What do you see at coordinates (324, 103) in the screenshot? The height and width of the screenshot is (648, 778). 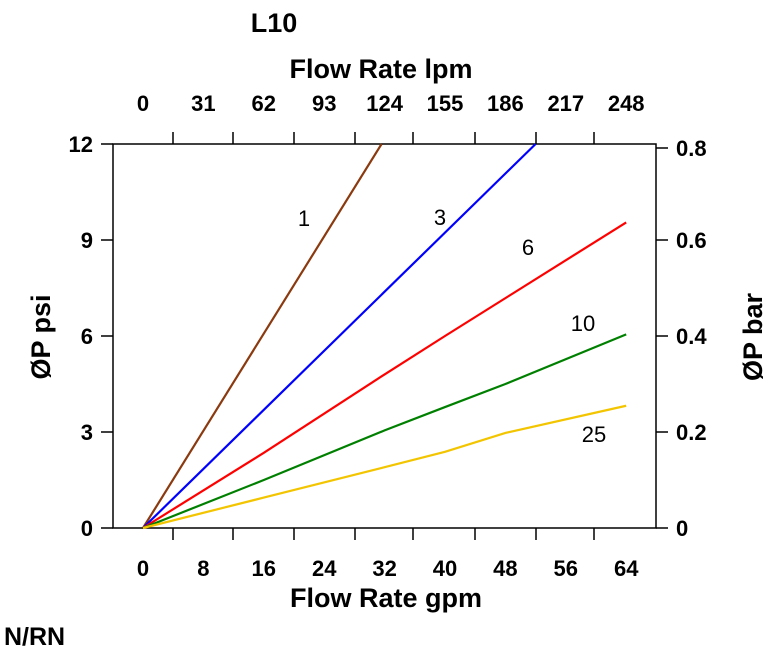 I see `x2-tick-label: 93` at bounding box center [324, 103].